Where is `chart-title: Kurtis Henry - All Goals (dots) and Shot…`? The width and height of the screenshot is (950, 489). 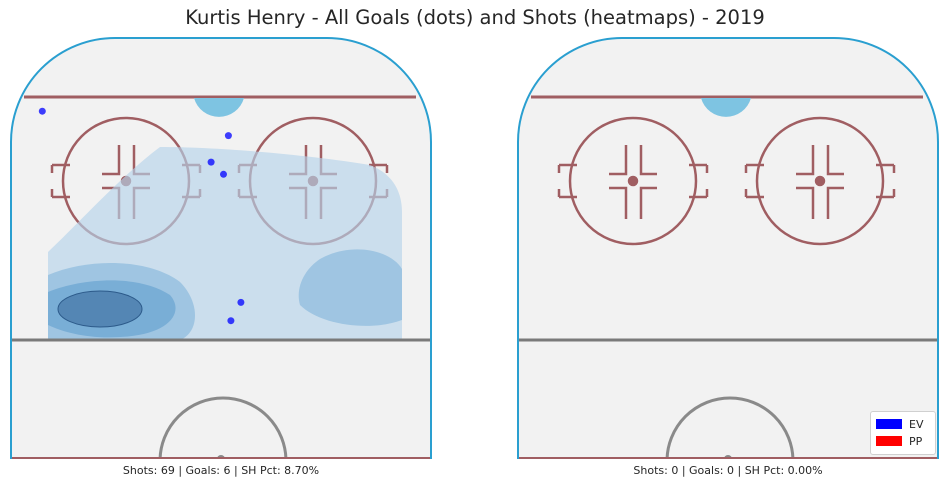 chart-title: Kurtis Henry - All Goals (dots) and Shot… is located at coordinates (475, 17).